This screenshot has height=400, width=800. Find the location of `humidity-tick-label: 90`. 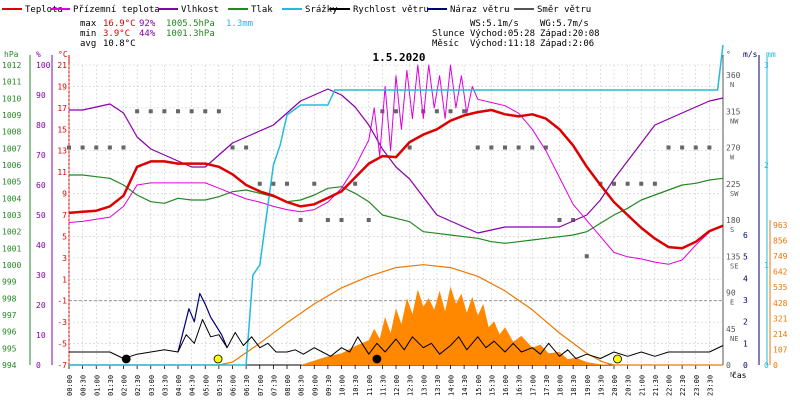

humidity-tick-label: 90 is located at coordinates (41, 95).